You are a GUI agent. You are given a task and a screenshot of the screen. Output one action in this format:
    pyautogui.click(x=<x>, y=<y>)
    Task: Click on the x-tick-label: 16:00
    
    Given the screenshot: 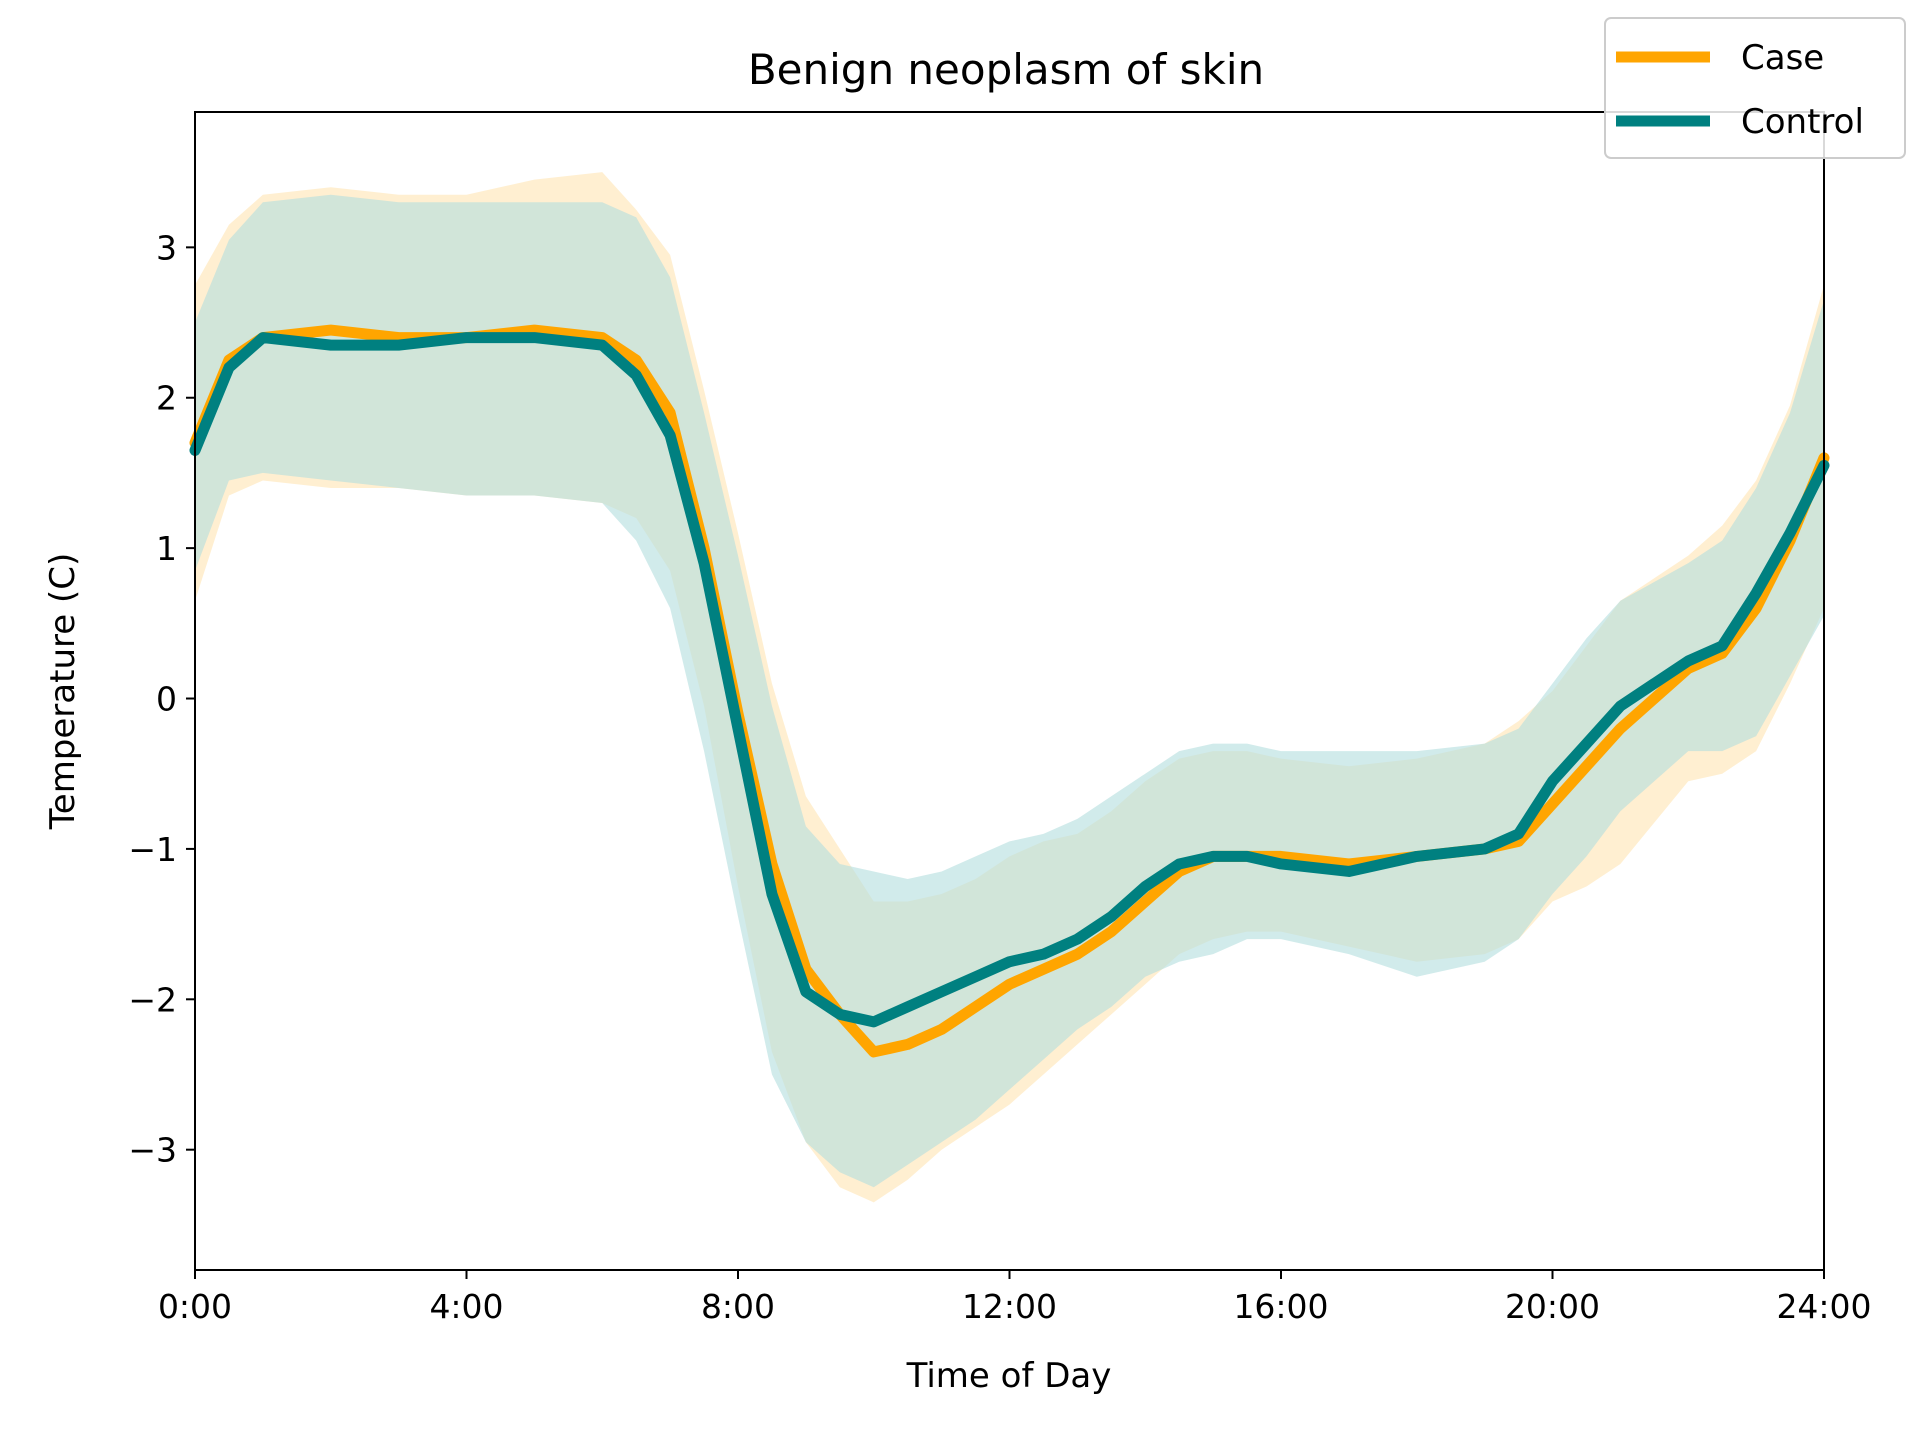 What is the action you would take?
    pyautogui.click(x=1280, y=1306)
    